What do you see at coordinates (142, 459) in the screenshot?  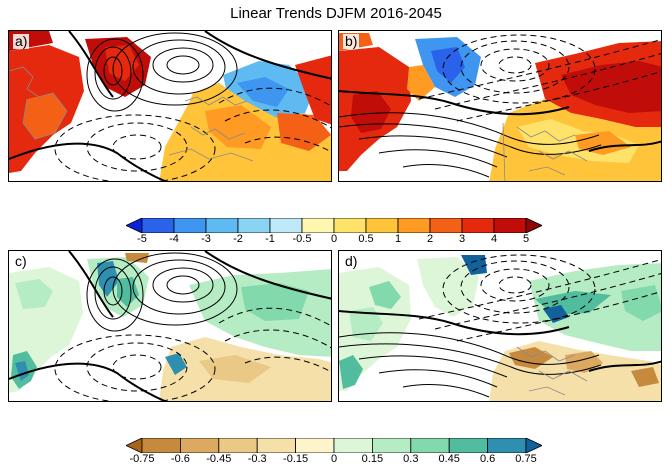 I see `colorbar-tick-label: -0.75` at bounding box center [142, 459].